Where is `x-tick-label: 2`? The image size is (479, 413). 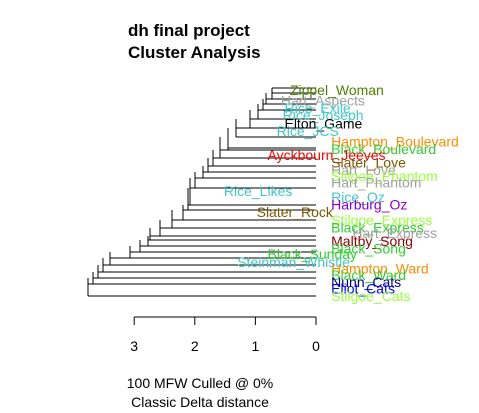
x-tick-label: 2 is located at coordinates (195, 346).